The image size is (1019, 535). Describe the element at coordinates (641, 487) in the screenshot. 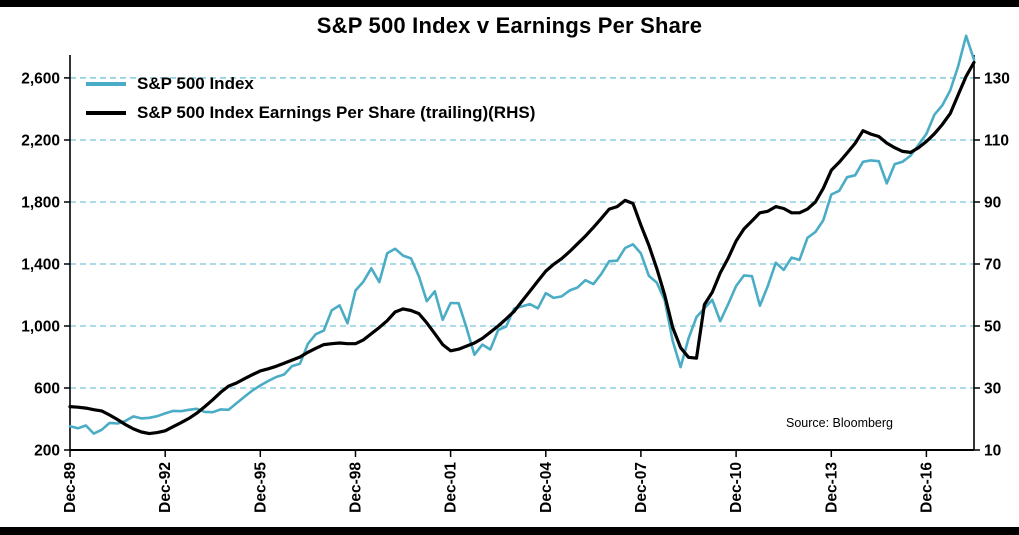

I see `x-axis-label: Dec-07` at that location.